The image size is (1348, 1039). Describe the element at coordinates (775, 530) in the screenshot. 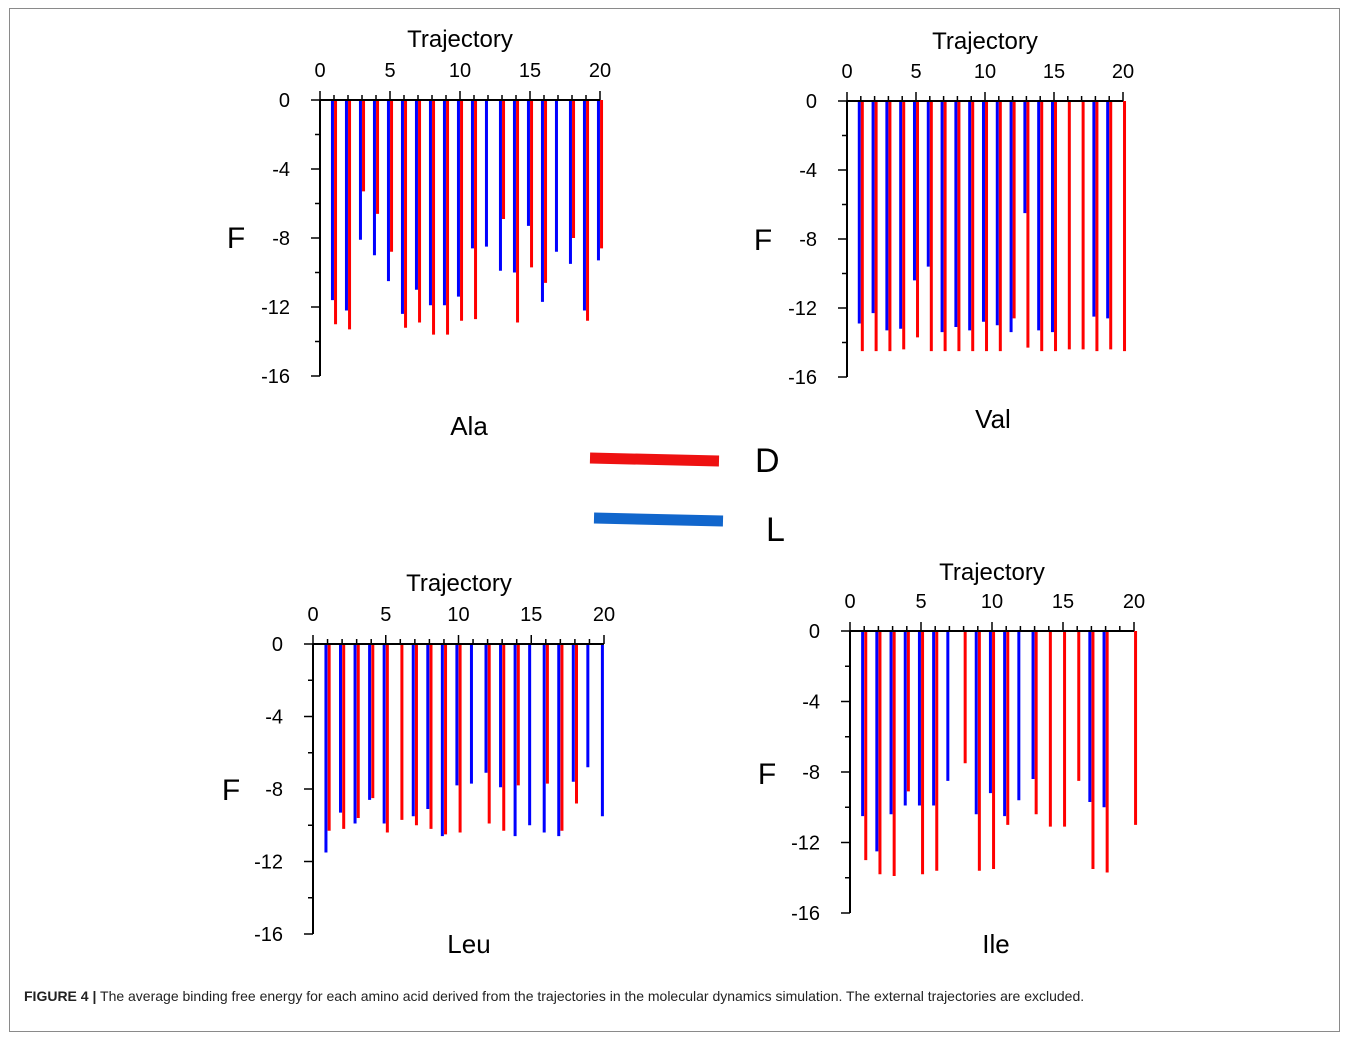

I see `legend-label-l: L` at that location.